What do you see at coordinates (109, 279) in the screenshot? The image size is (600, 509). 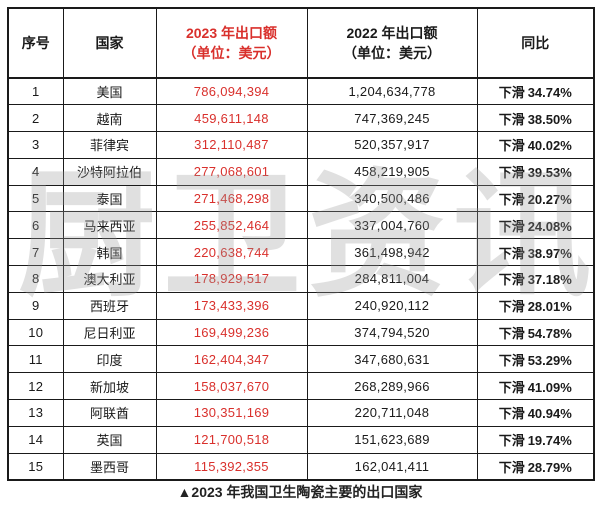 I see `cell-country: 澳大利亚` at bounding box center [109, 279].